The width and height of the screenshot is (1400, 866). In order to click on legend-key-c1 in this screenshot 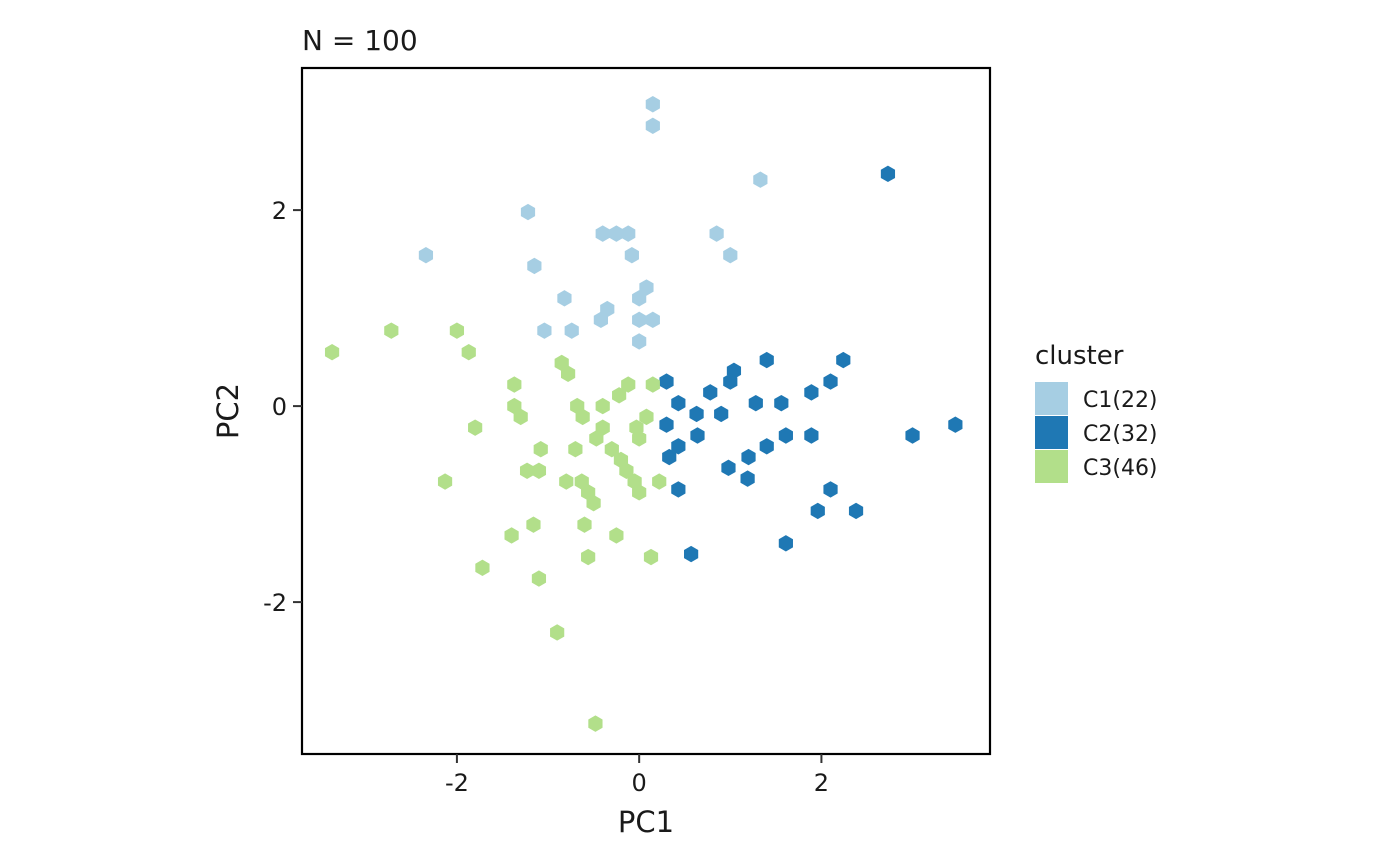, I will do `click(1051, 398)`.